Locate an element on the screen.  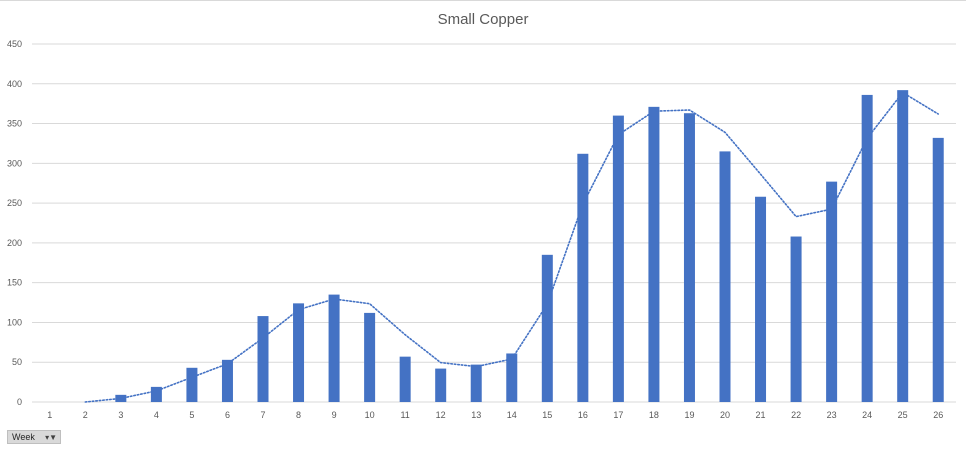
x-tick-label: 14 is located at coordinates (512, 415).